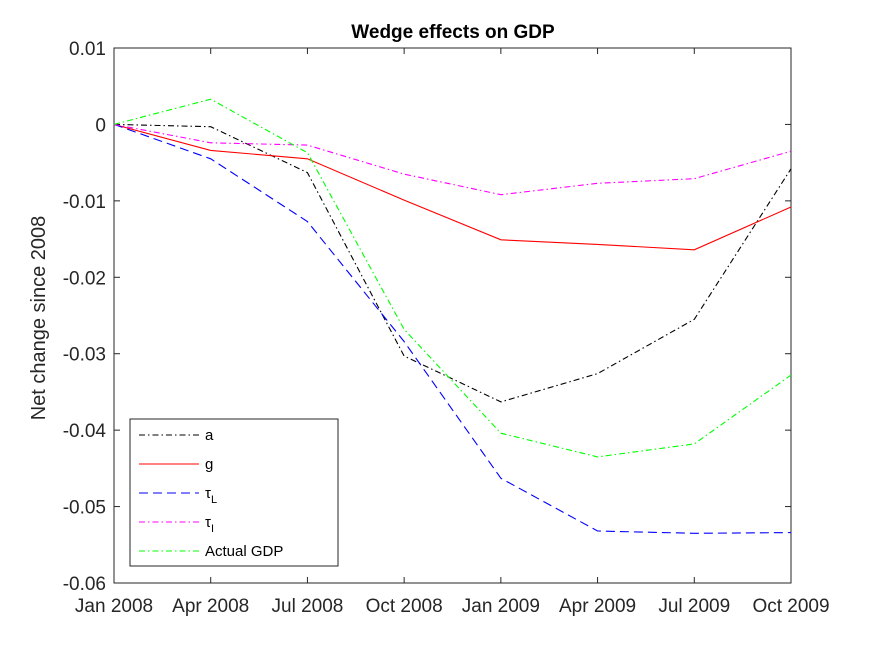  What do you see at coordinates (84, 202) in the screenshot?
I see `y-tick-label: -0.01` at bounding box center [84, 202].